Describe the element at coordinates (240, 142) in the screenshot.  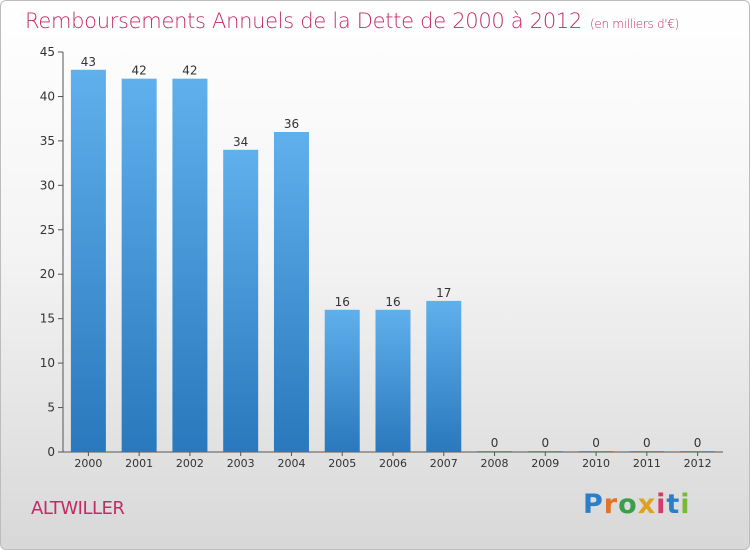
I see `data-label: 34` at that location.